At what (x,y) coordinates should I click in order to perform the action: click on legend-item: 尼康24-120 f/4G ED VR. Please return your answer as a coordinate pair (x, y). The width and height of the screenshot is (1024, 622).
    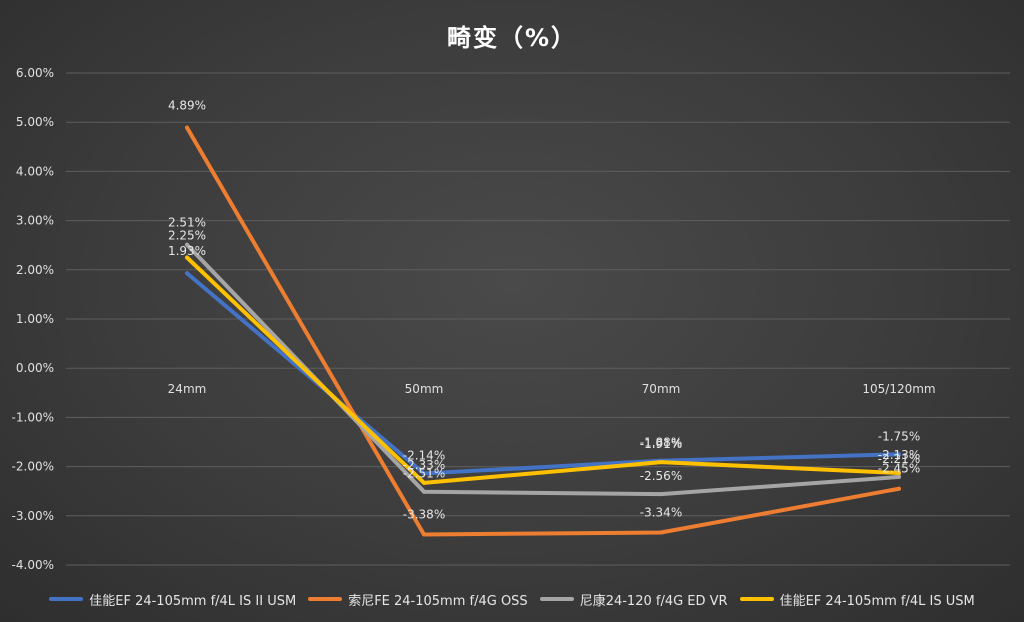
    Looking at the image, I should click on (633, 599).